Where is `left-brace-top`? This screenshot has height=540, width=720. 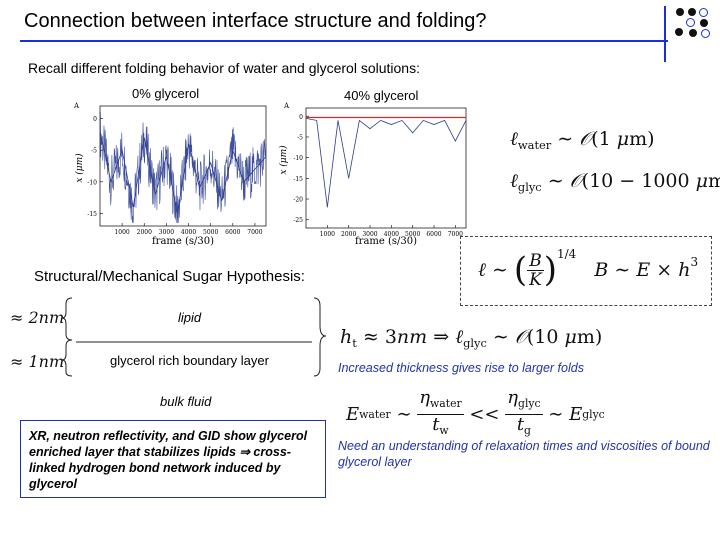 left-brace-top is located at coordinates (67, 319).